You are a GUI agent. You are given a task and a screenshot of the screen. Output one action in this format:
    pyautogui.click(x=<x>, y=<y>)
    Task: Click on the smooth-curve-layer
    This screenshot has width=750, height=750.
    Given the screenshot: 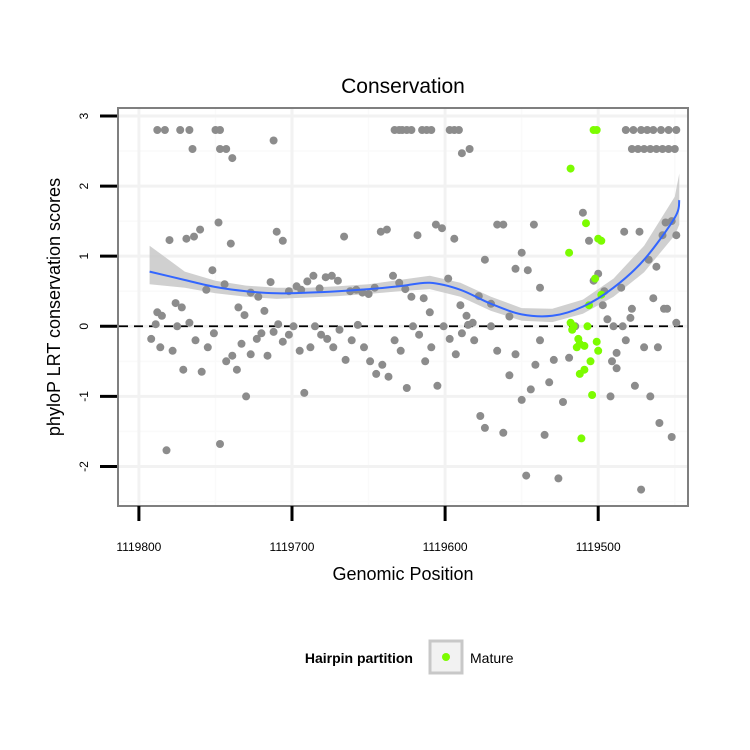 What is the action you would take?
    pyautogui.click(x=415, y=258)
    